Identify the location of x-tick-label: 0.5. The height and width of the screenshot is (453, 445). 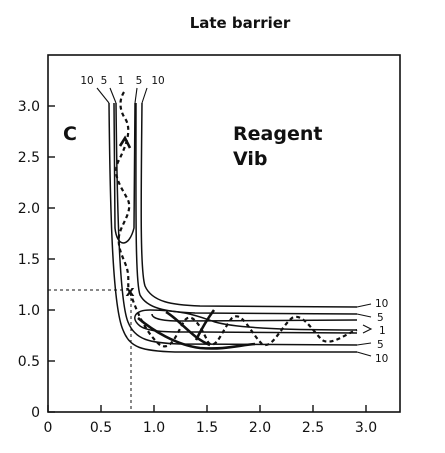
(101, 428).